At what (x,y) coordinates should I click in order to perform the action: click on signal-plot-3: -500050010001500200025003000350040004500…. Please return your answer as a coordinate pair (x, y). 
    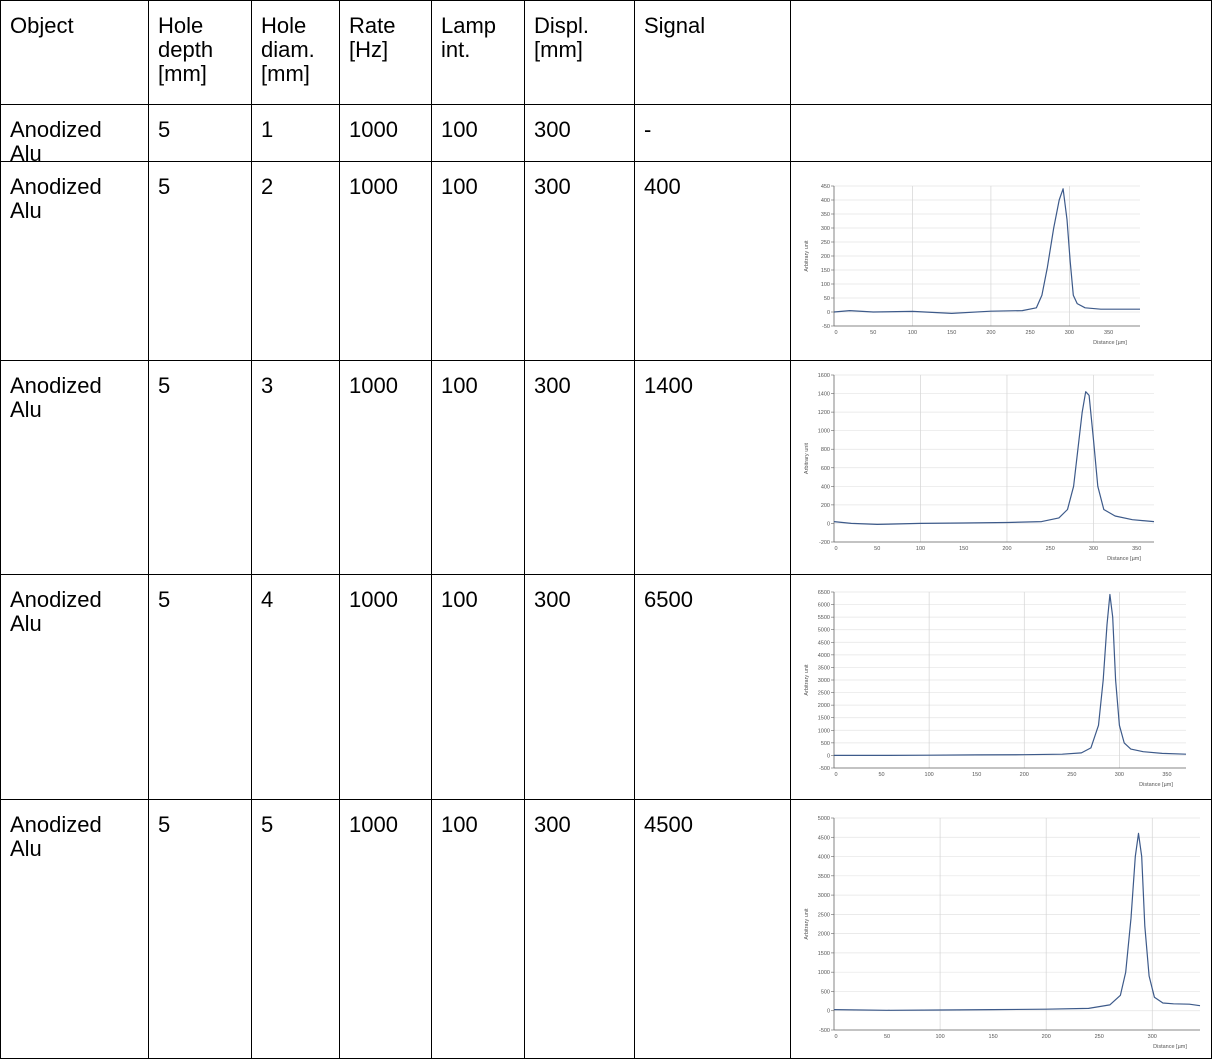
    Looking at the image, I should click on (995, 689).